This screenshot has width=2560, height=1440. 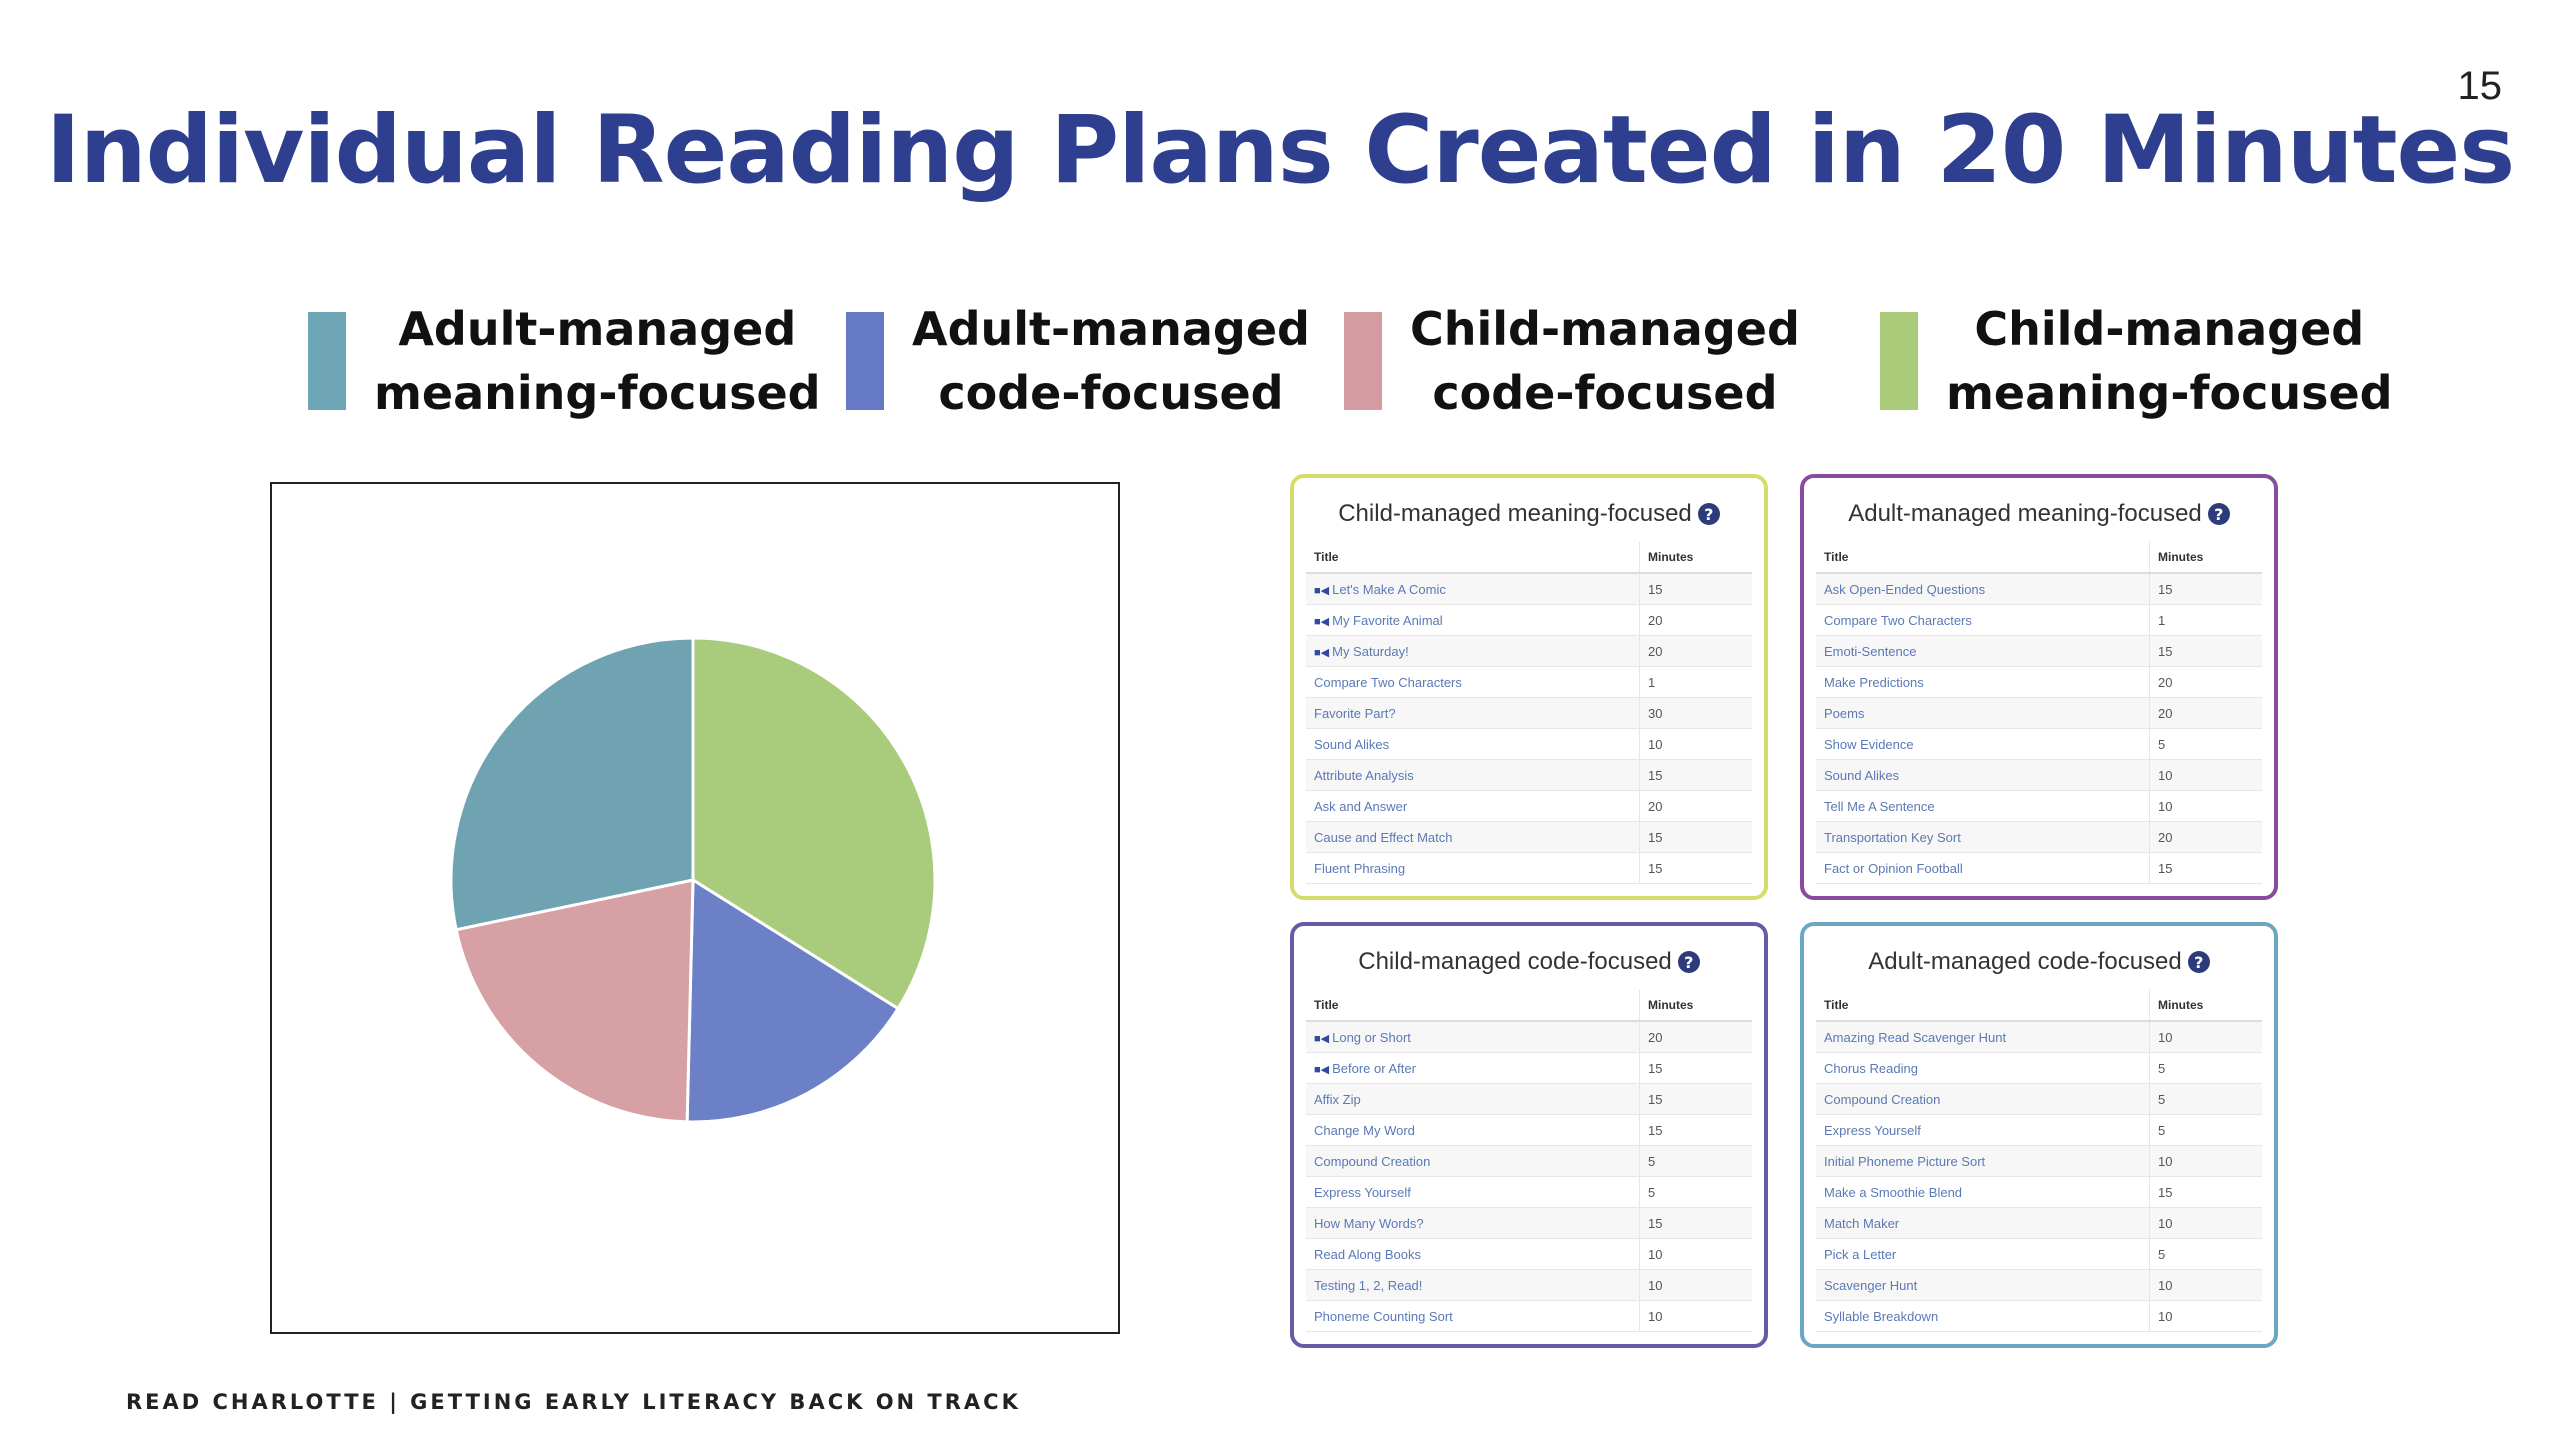 What do you see at coordinates (1473, 806) in the screenshot?
I see `activity-title-cell: Ask and Answer` at bounding box center [1473, 806].